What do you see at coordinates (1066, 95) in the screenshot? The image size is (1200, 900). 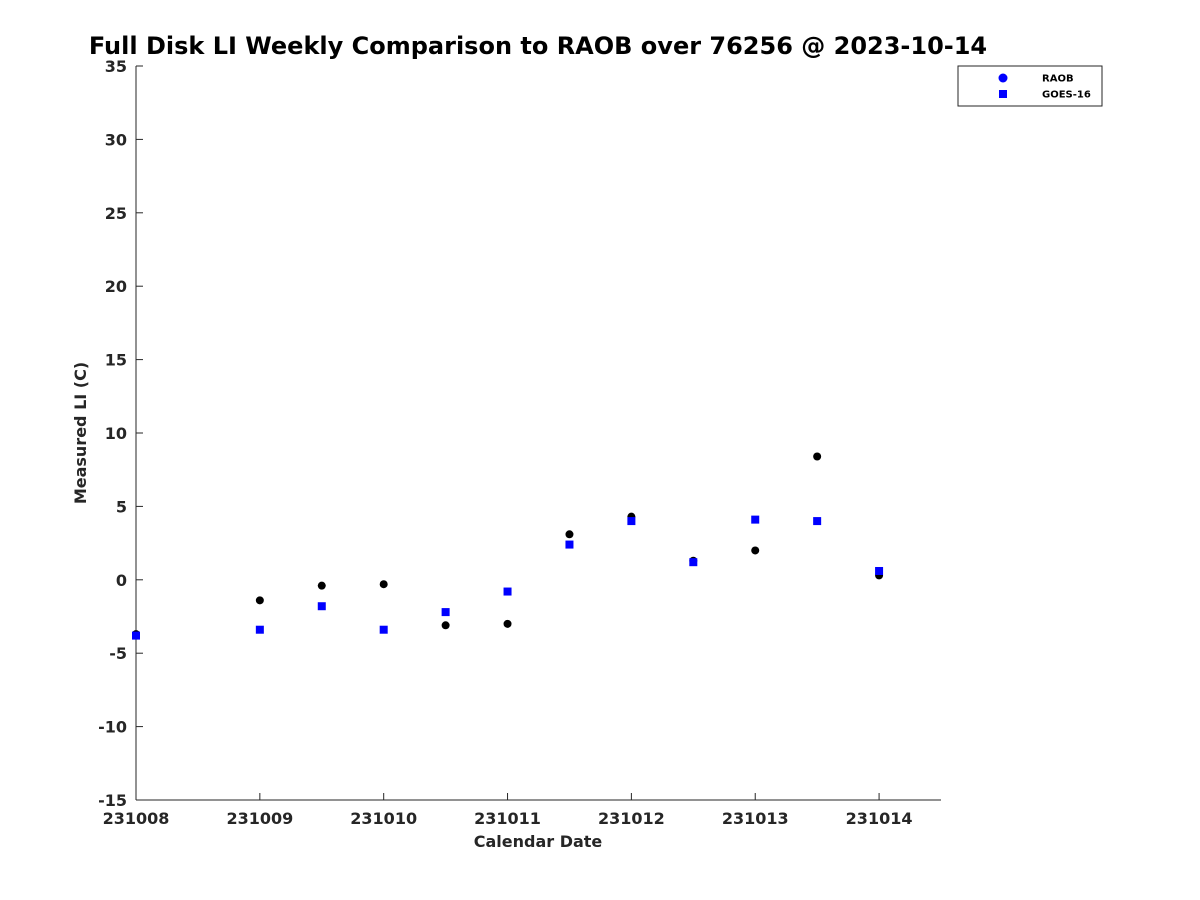 I see `legend-label: GOES-16` at bounding box center [1066, 95].